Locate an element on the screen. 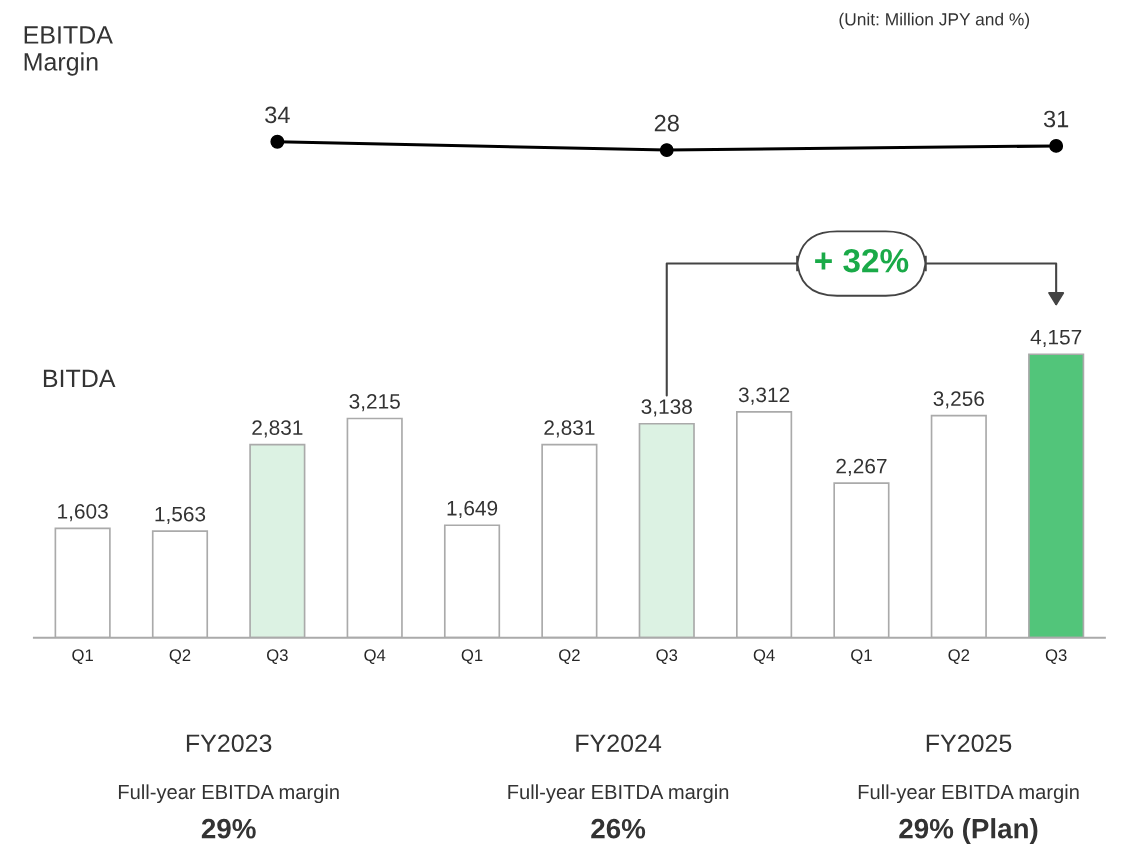 The height and width of the screenshot is (848, 1132). data-label: 34 is located at coordinates (277, 115).